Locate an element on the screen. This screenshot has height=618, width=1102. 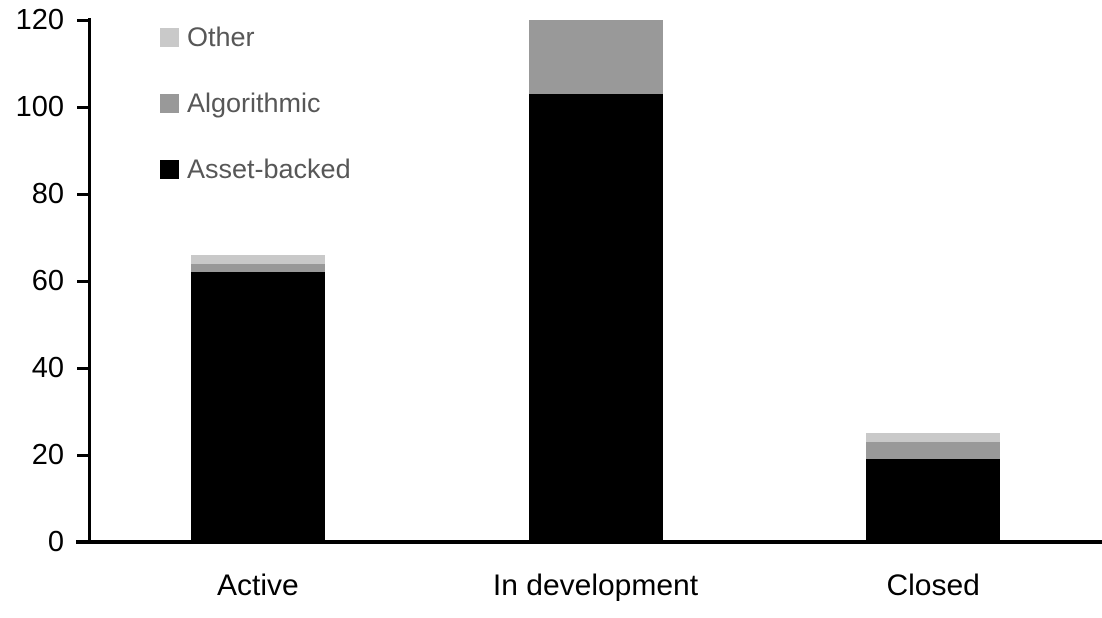
legend-label: Asset-backed is located at coordinates (269, 169).